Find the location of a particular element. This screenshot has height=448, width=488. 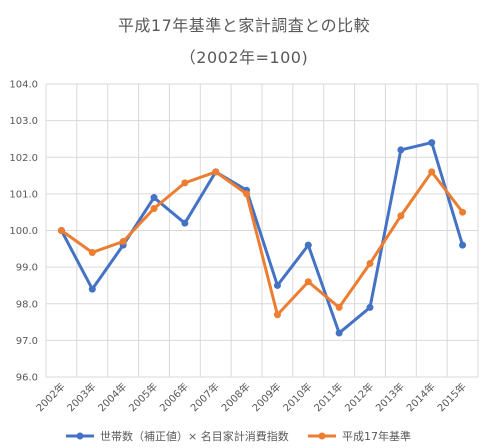

x-tick-label: 2012年 is located at coordinates (359, 397).